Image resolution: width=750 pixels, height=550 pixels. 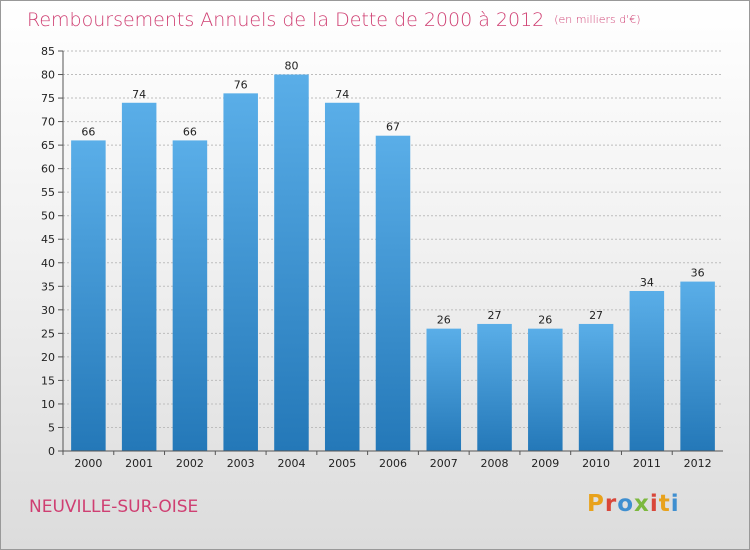 I want to click on data-label: 34, so click(x=647, y=282).